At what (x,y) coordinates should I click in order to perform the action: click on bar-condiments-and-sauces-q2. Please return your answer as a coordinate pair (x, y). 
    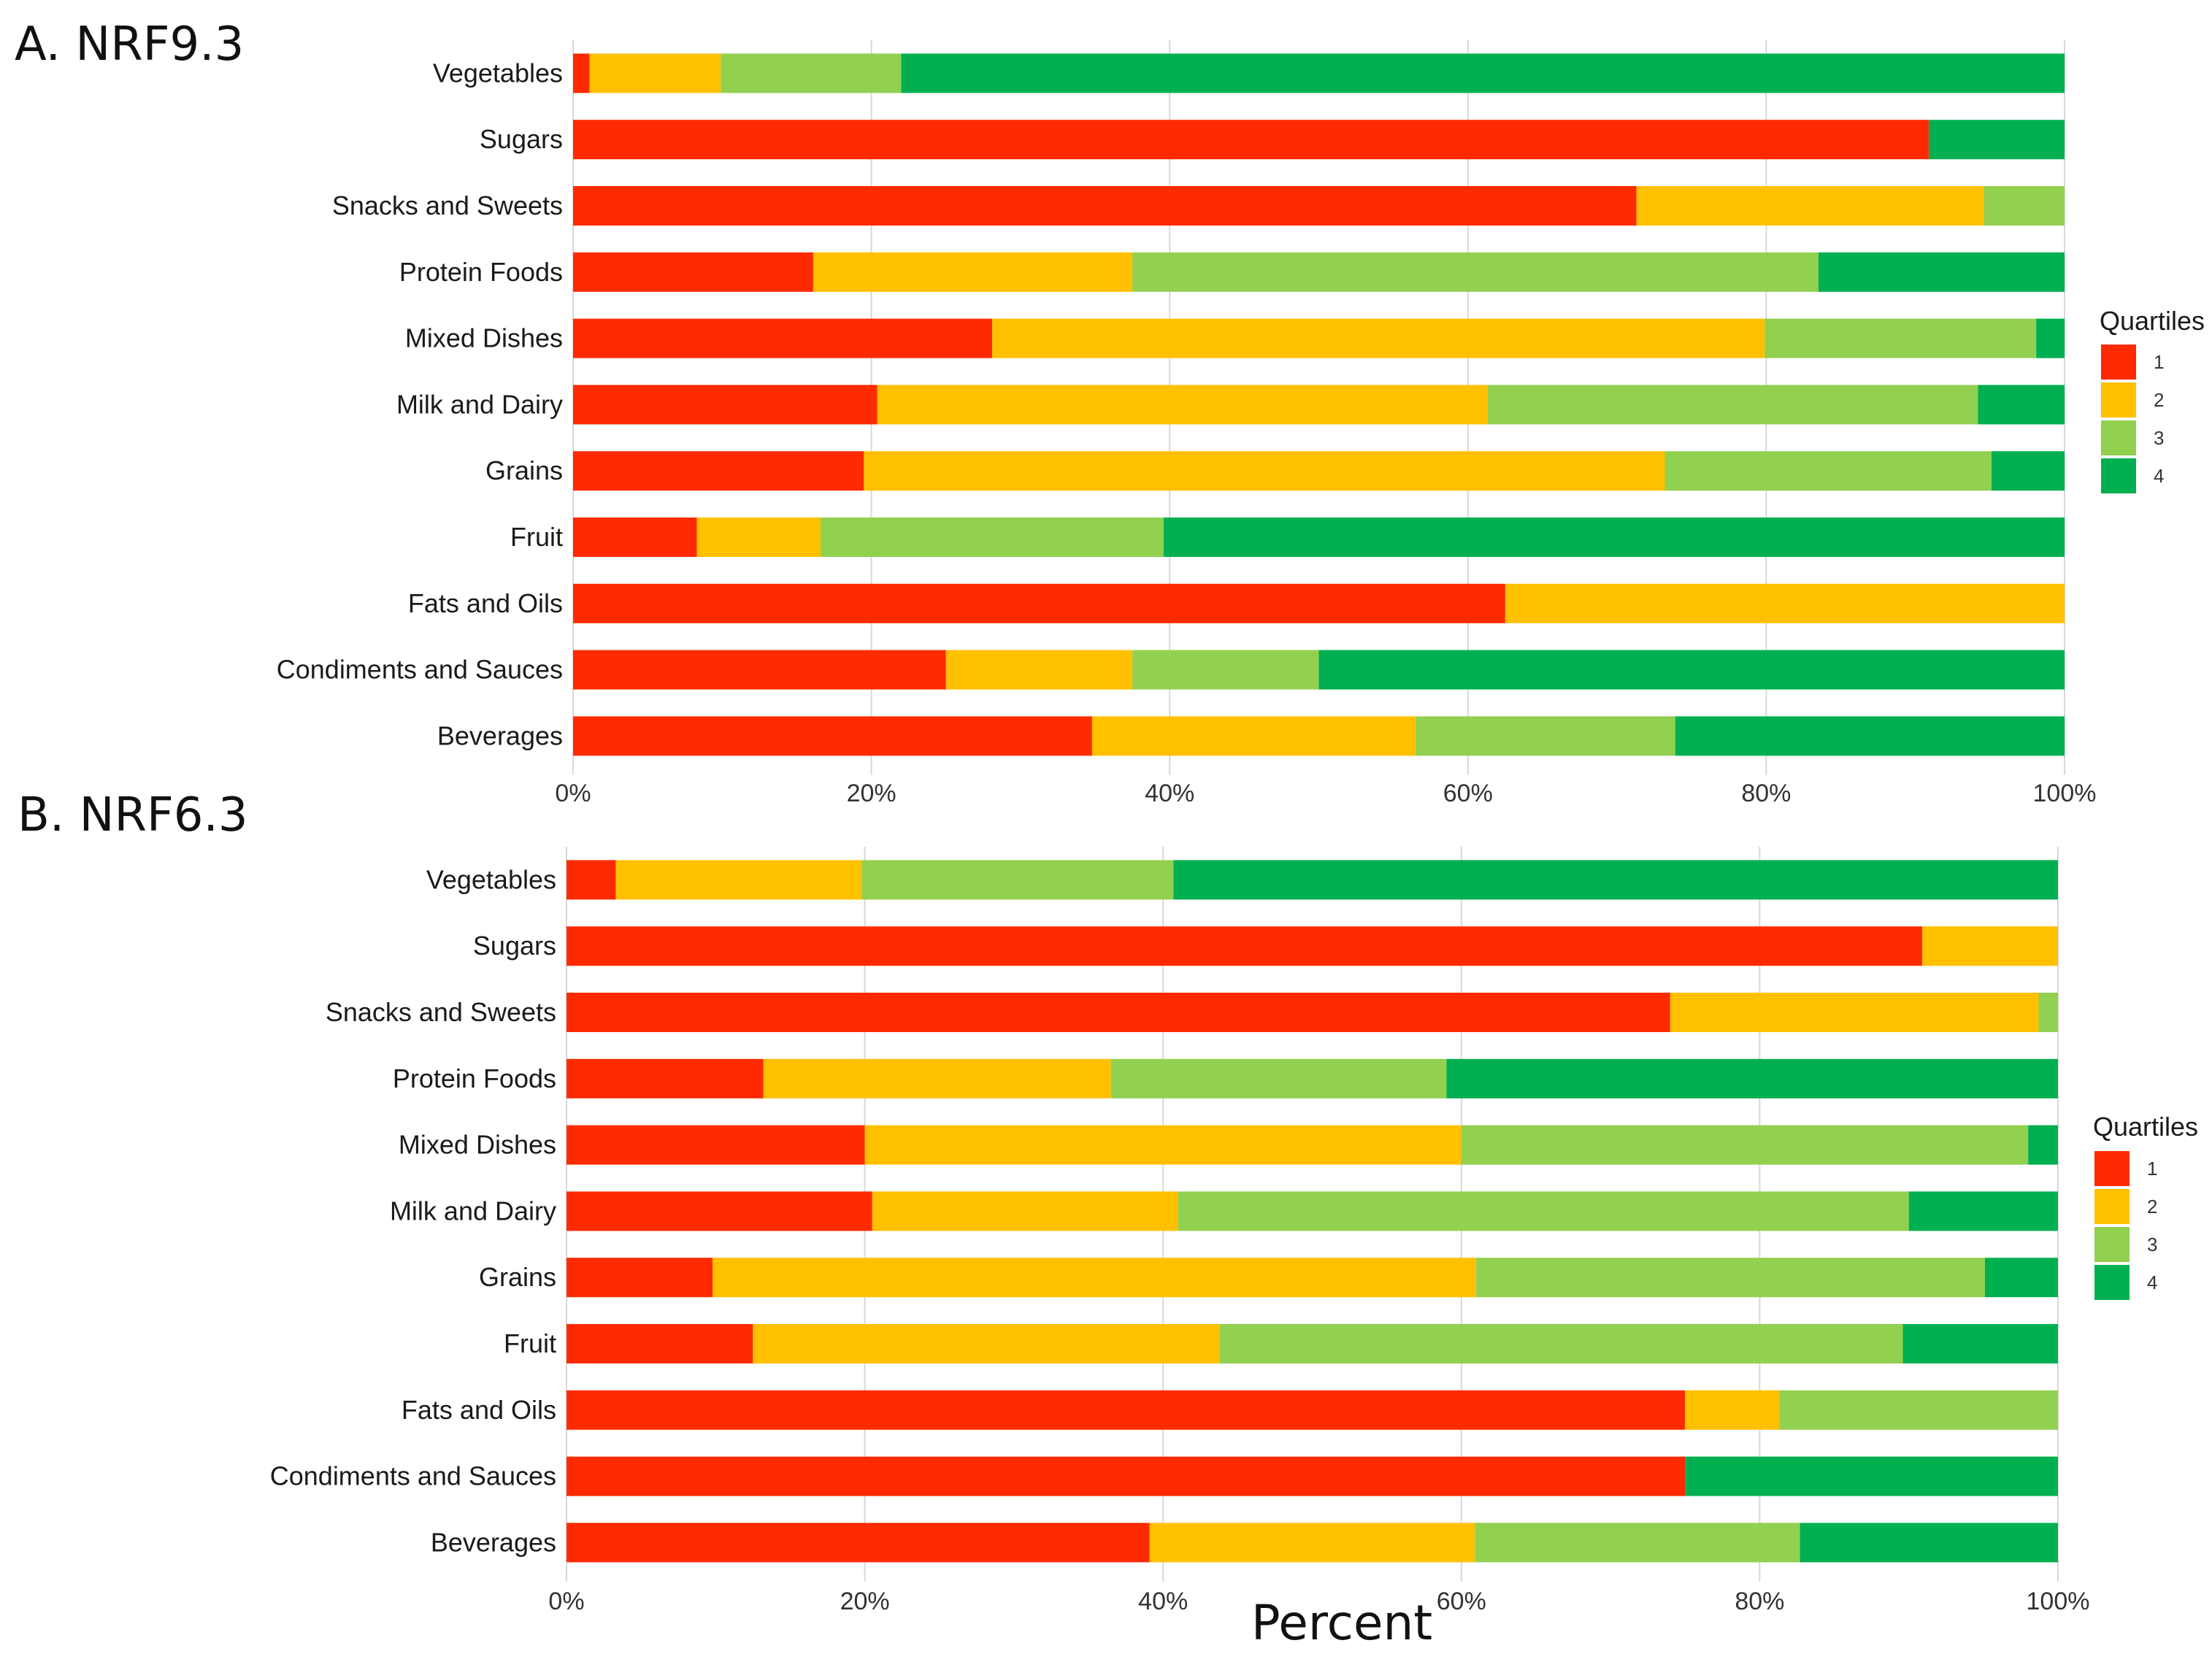
    Looking at the image, I should click on (1039, 670).